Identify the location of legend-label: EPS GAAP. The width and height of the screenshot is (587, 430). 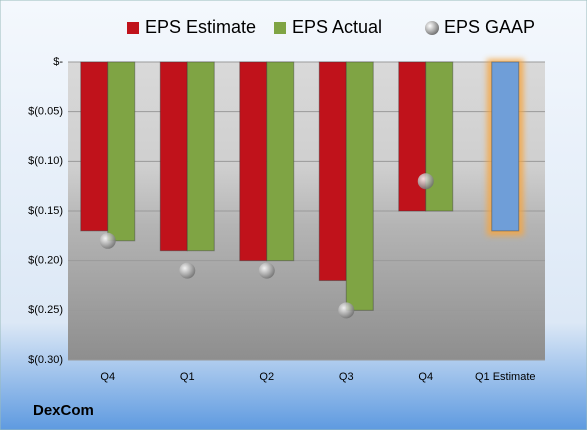
(489, 27).